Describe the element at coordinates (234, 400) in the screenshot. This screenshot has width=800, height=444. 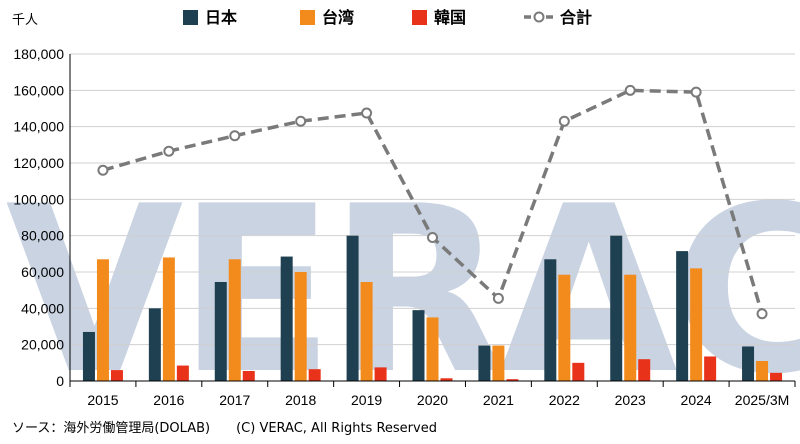
I see `x-tick-label: 2017` at that location.